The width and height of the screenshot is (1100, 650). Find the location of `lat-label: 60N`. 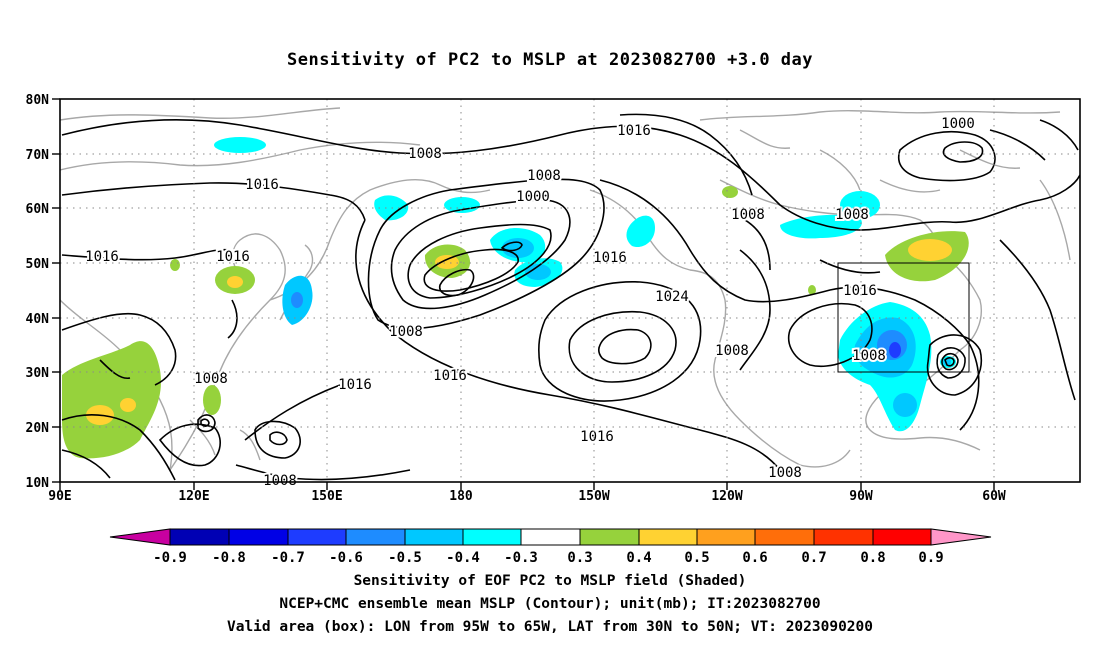

lat-label: 60N is located at coordinates (38, 209).